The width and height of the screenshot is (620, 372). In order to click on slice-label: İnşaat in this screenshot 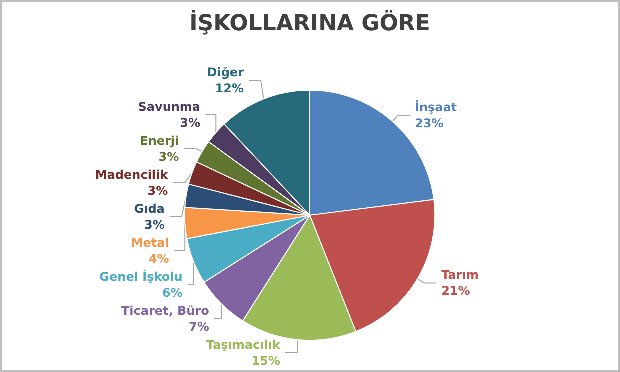, I will do `click(436, 107)`.